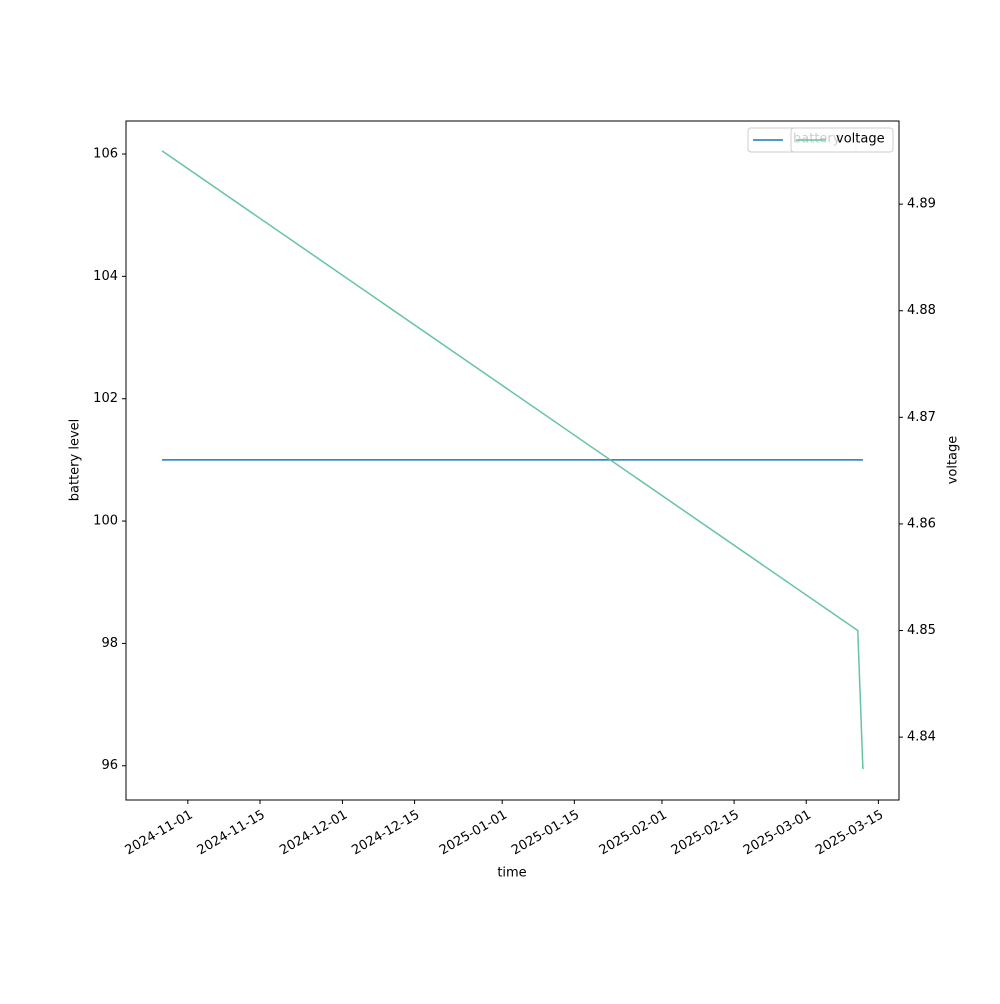  Describe the element at coordinates (953, 460) in the screenshot. I see `y2-axis-label: voltage` at that location.